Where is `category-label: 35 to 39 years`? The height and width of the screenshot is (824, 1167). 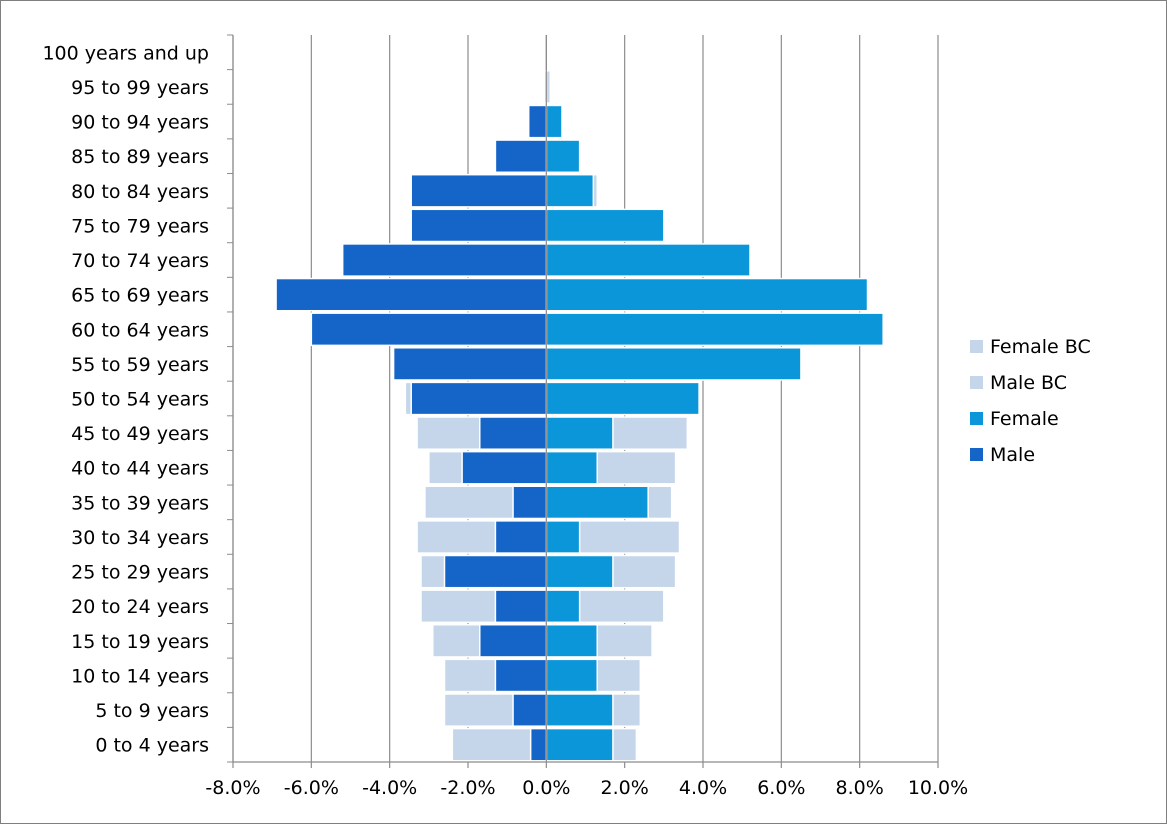
category-label: 35 to 39 years is located at coordinates (140, 503).